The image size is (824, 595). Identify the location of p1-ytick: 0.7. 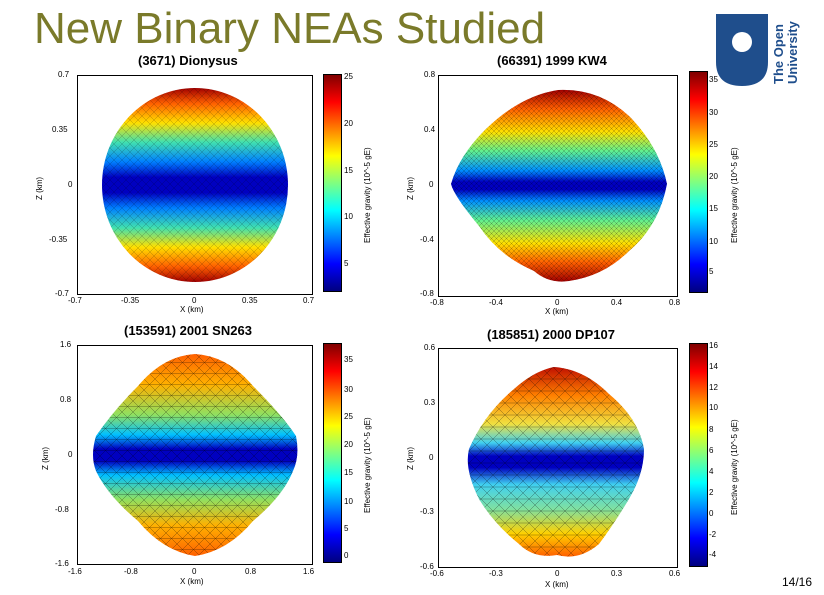
(64, 74).